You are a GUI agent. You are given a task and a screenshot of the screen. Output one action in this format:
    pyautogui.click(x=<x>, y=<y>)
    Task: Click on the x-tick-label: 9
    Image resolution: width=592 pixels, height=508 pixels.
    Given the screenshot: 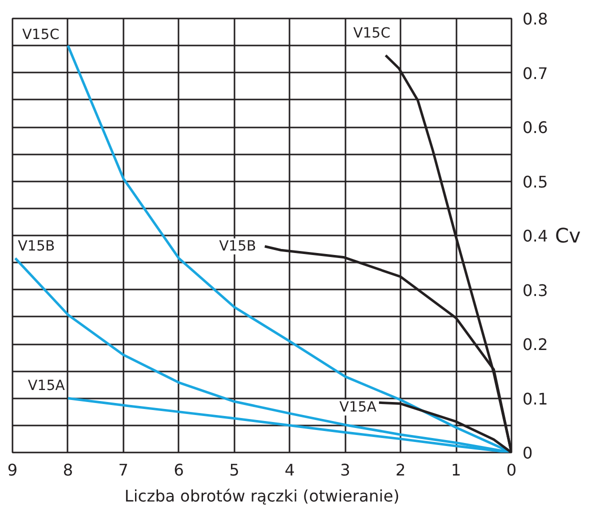 What is the action you would take?
    pyautogui.click(x=12, y=470)
    